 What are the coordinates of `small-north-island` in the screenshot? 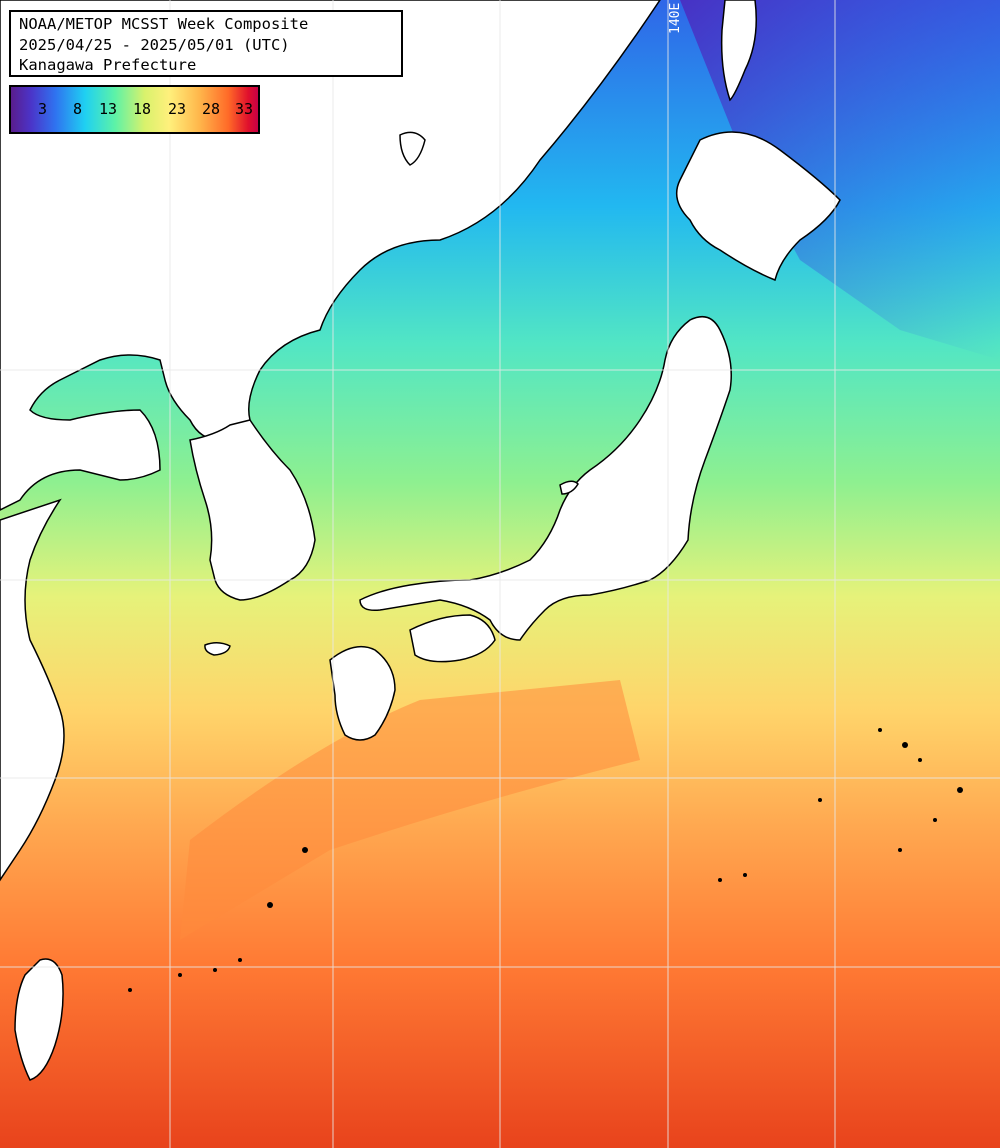 It's located at (412, 148).